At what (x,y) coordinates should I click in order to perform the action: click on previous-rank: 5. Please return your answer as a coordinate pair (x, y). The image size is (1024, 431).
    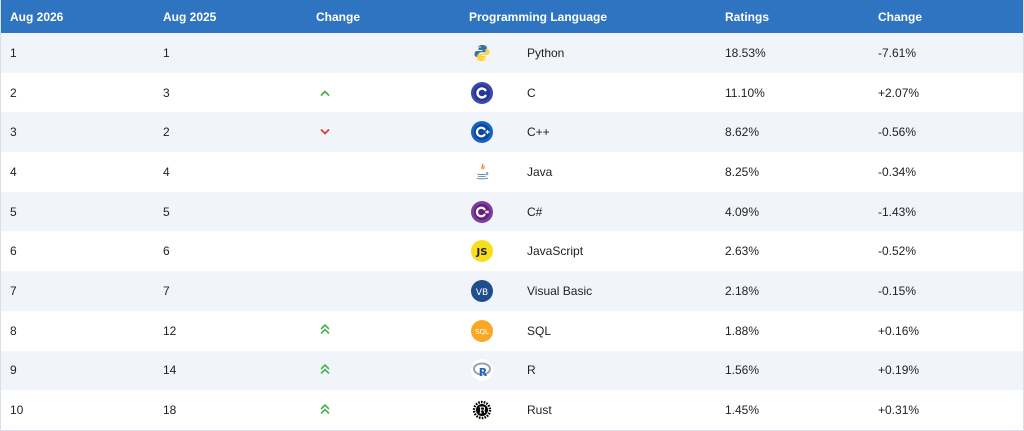
    Looking at the image, I should click on (166, 211).